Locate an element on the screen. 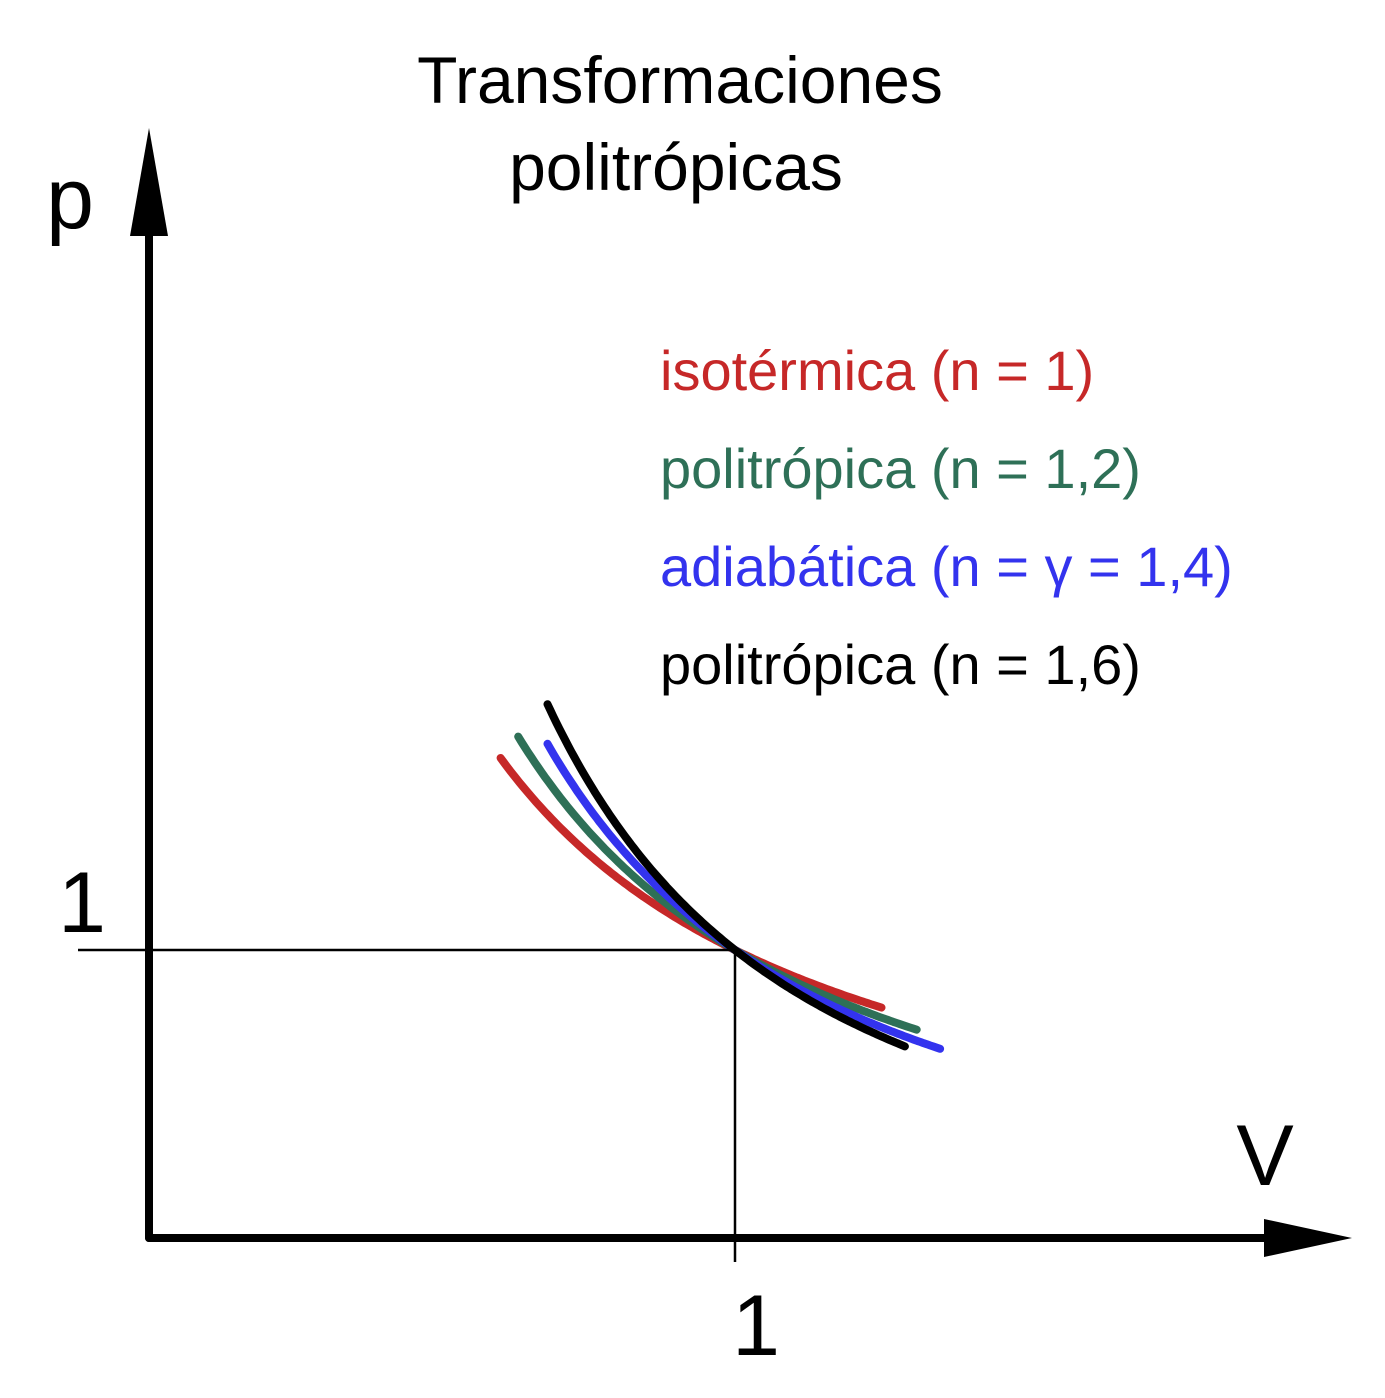  legend-entry-2: politrópica (n = 1,2) is located at coordinates (900, 468).